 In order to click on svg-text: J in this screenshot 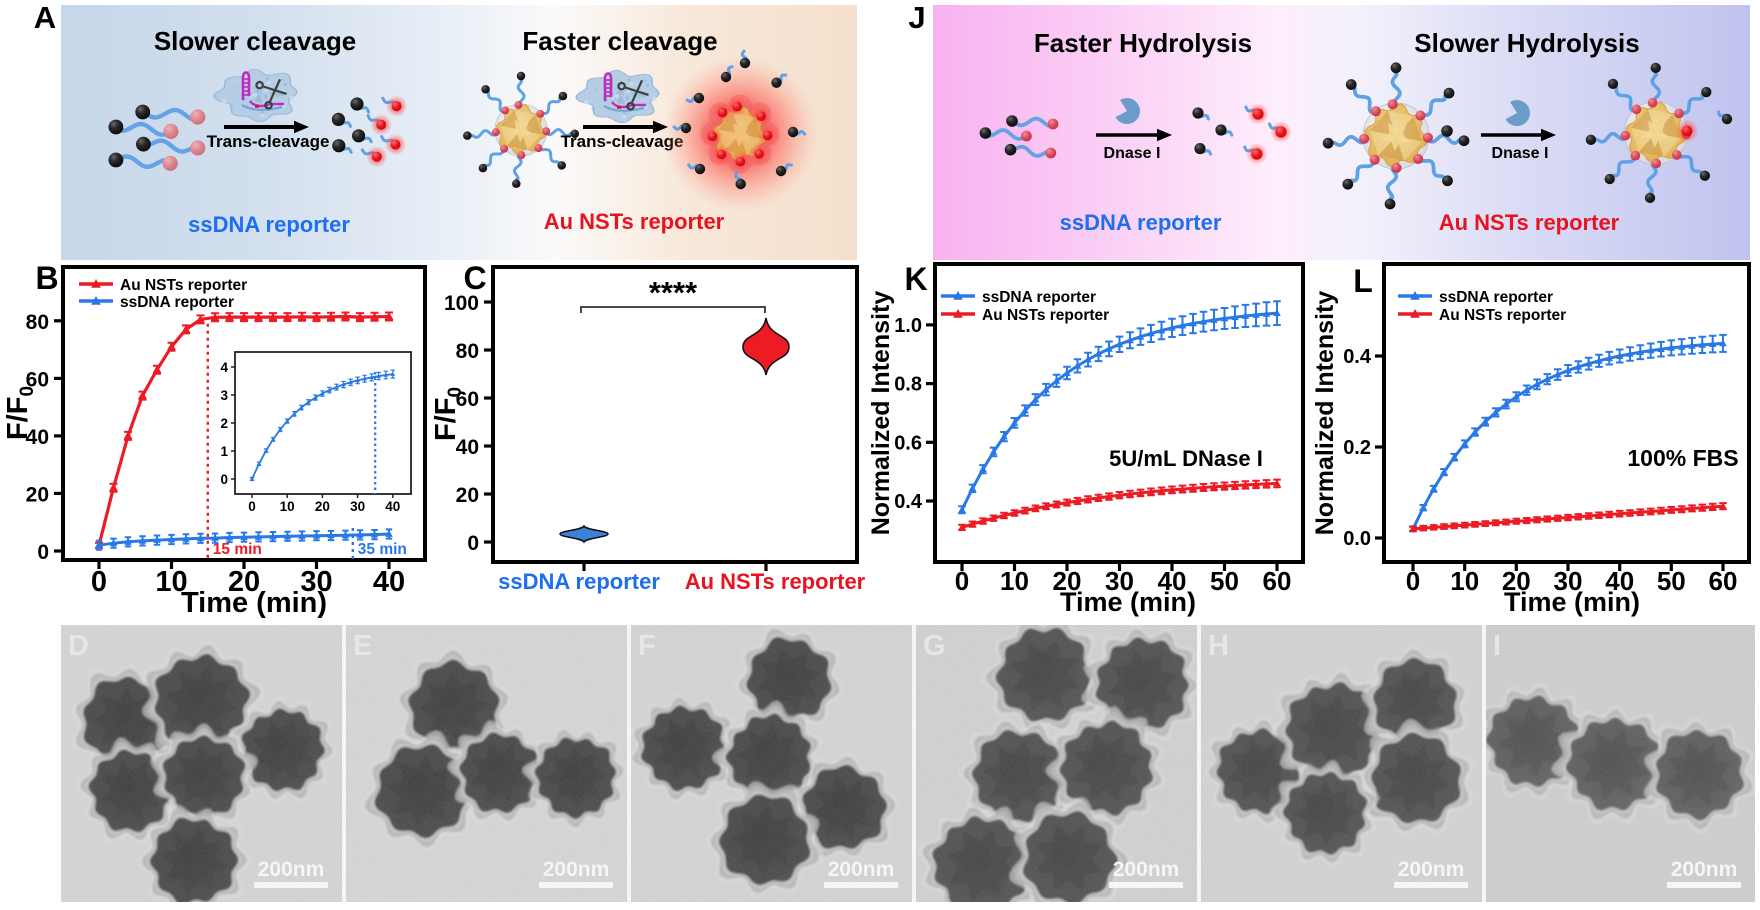, I will do `click(916, 17)`.